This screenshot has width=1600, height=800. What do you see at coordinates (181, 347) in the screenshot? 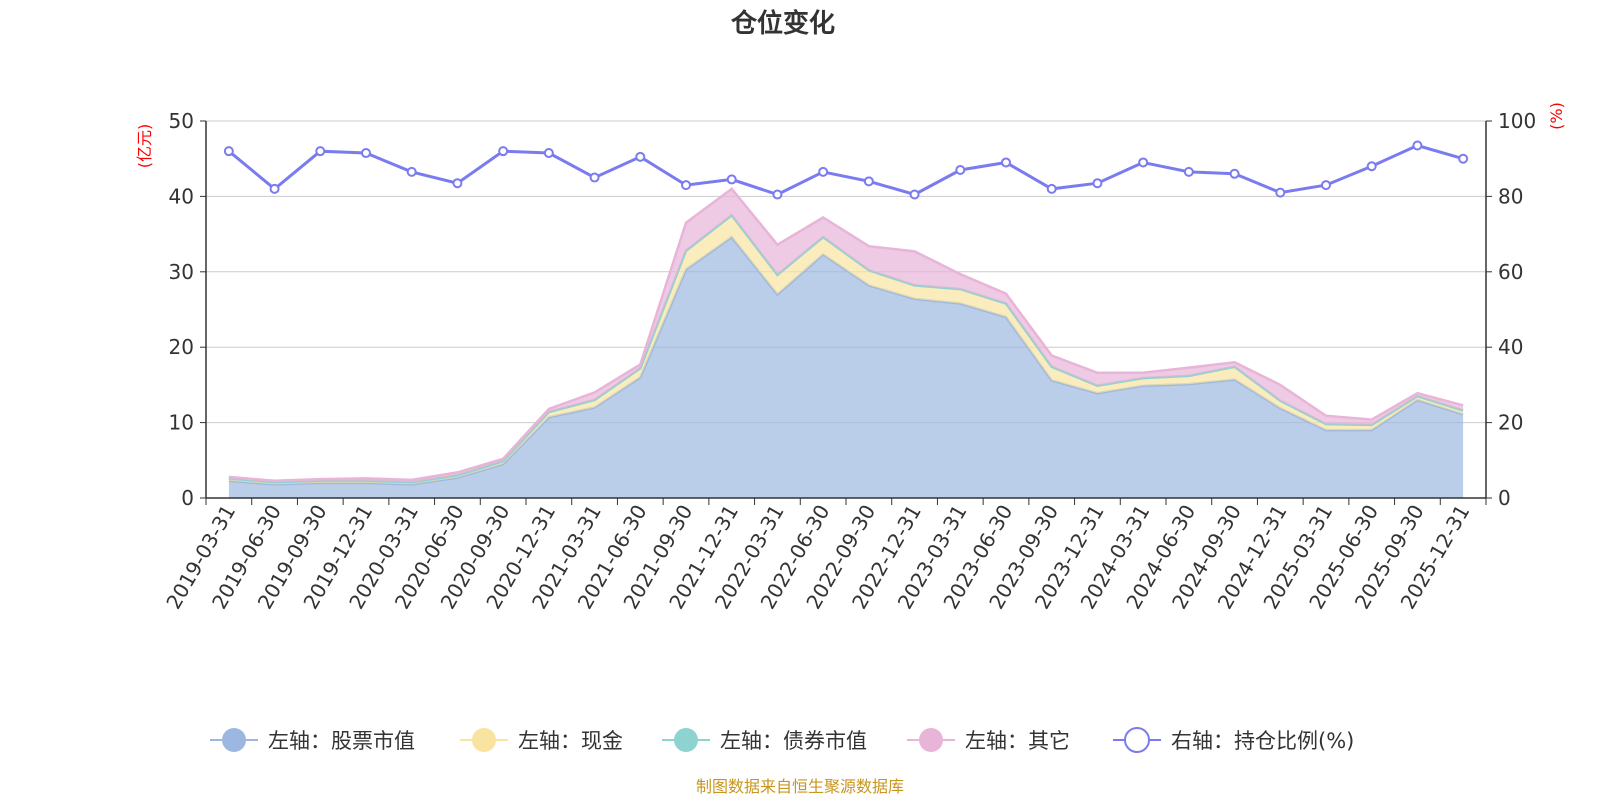
I see `left-tick-label: 20` at bounding box center [181, 347].